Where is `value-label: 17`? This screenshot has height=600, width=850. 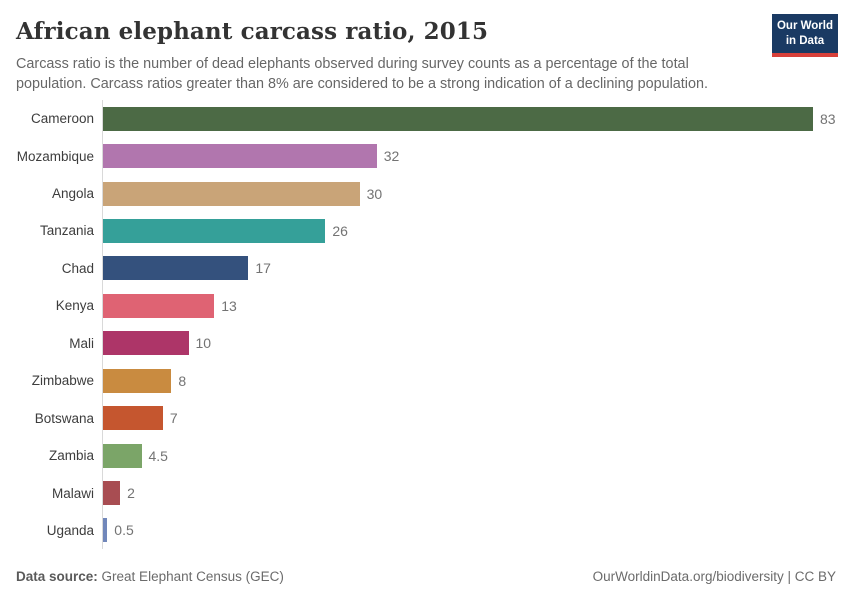
value-label: 17 is located at coordinates (263, 268).